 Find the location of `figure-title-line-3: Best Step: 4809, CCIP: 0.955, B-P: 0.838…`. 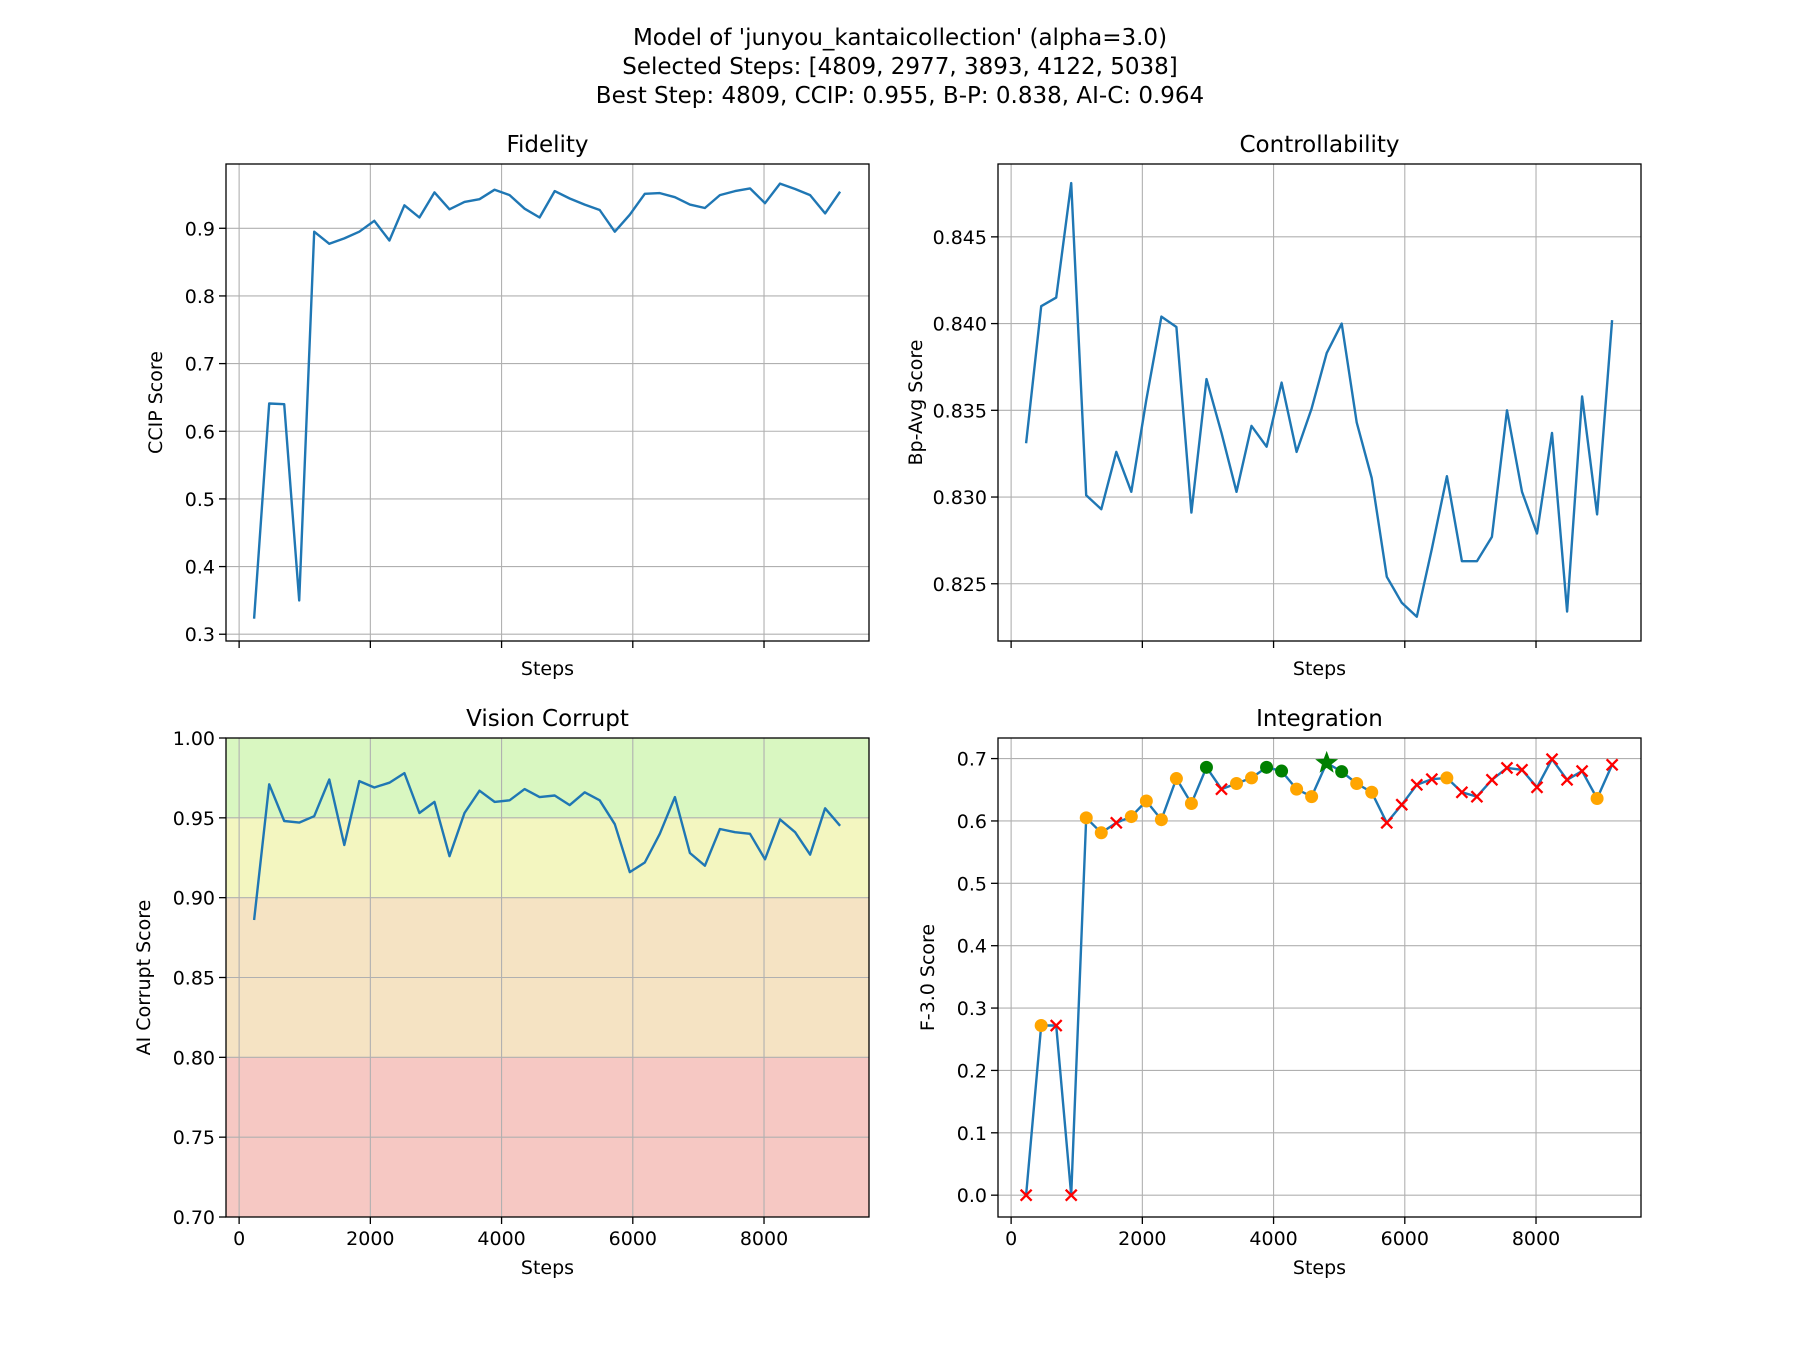

figure-title-line-3: Best Step: 4809, CCIP: 0.955, B-P: 0.838… is located at coordinates (900, 96).